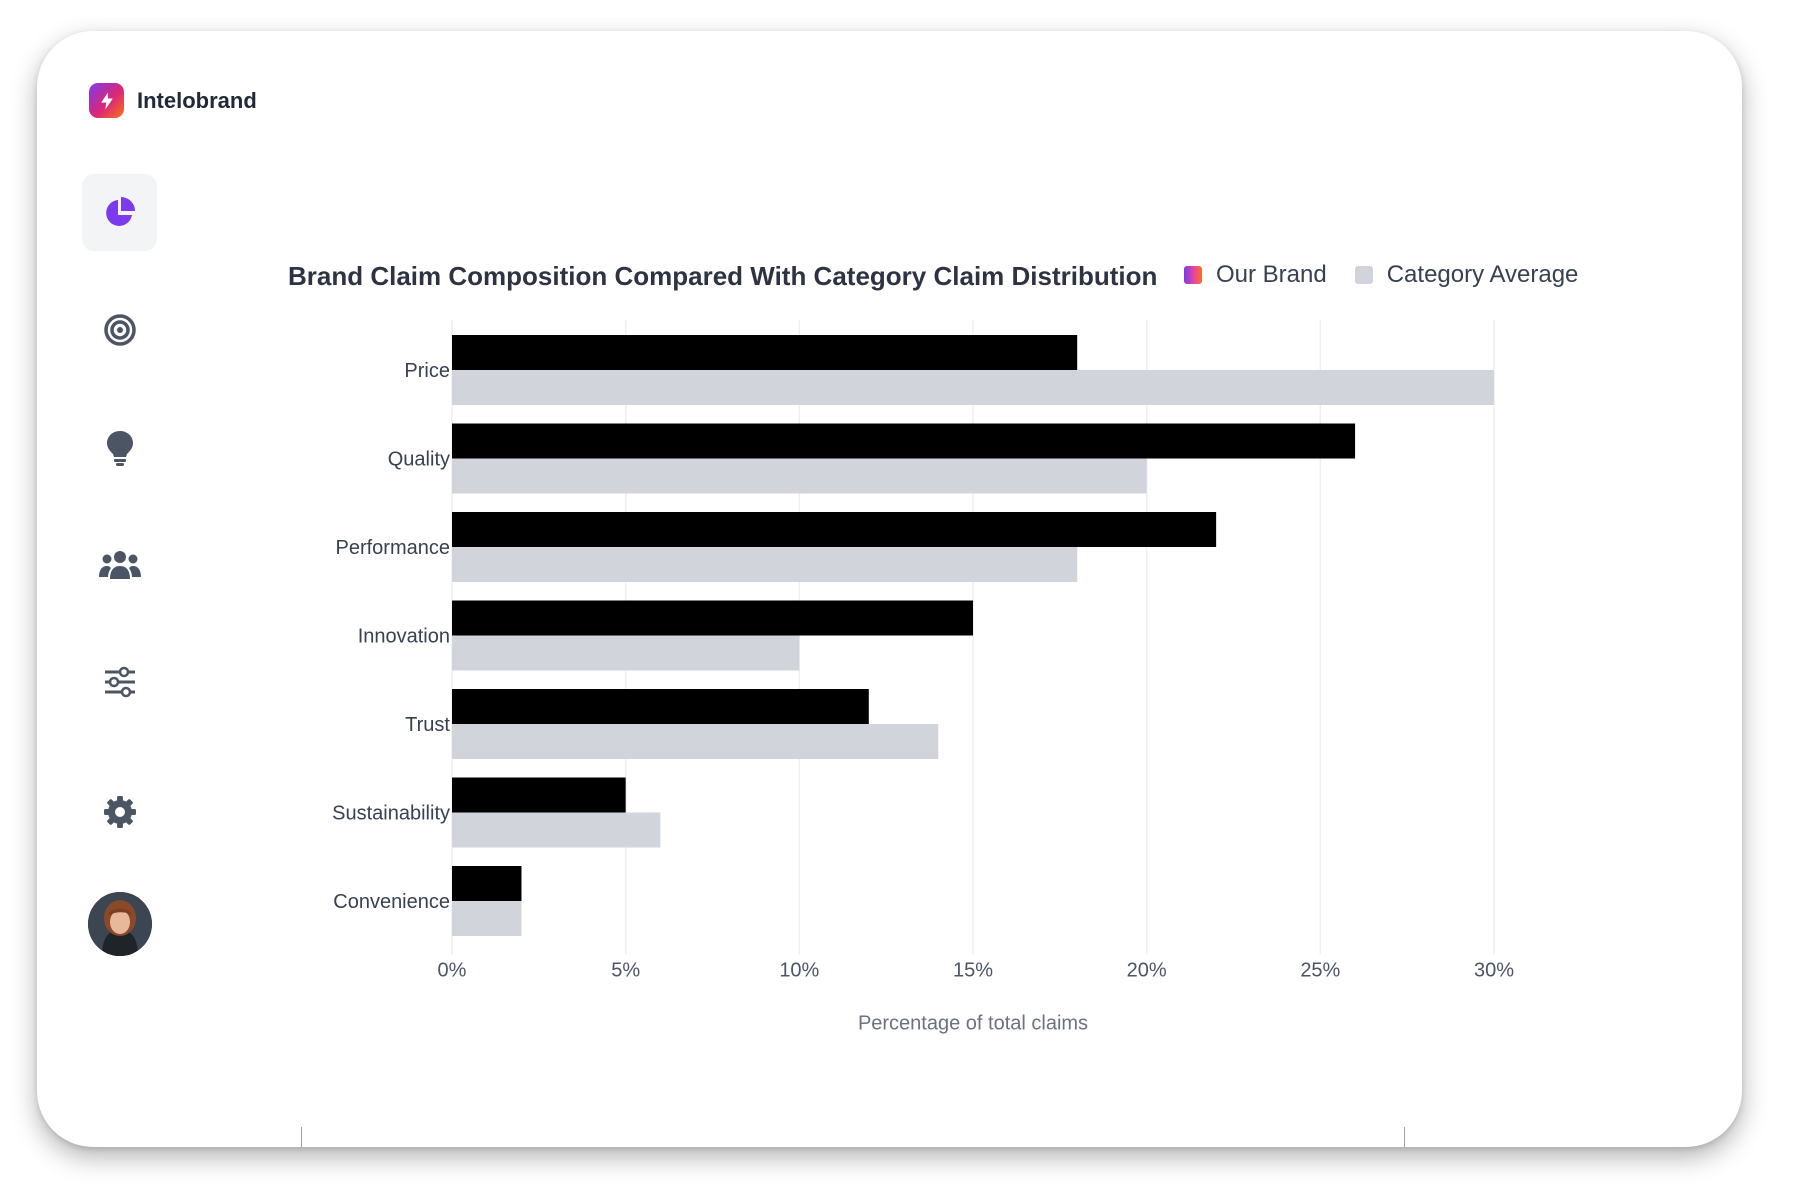 The image size is (1800, 1200). What do you see at coordinates (765, 564) in the screenshot?
I see `bar-category-average-performance` at bounding box center [765, 564].